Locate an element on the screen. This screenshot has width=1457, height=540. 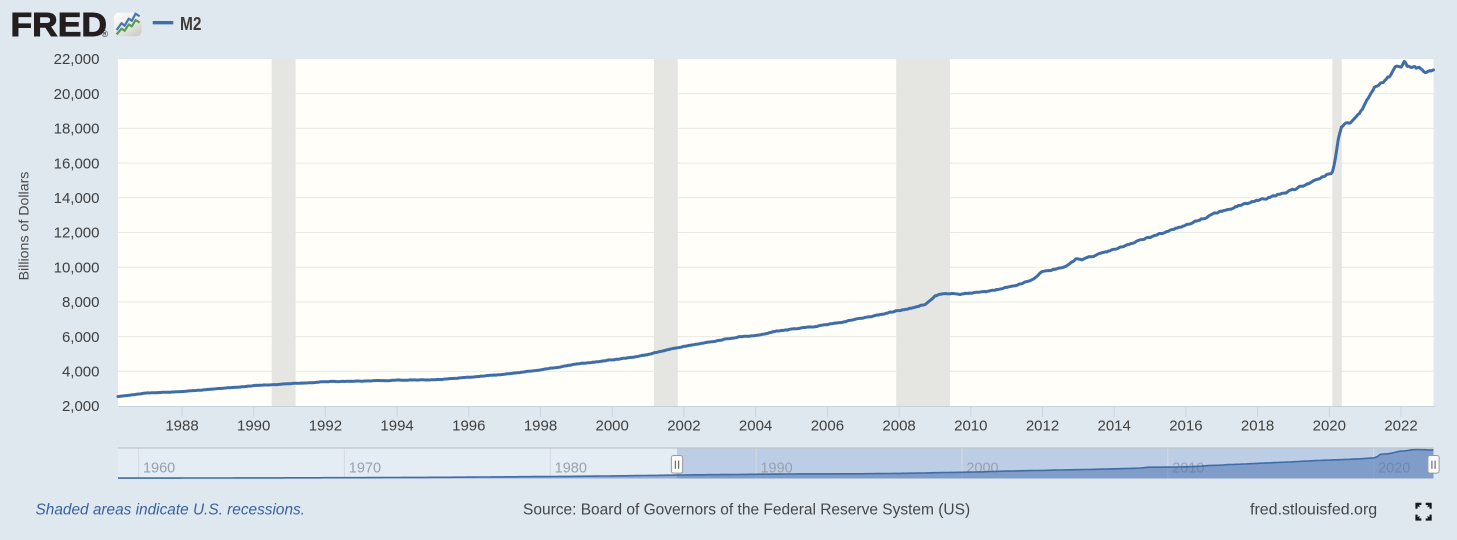
svg-text: 2014 is located at coordinates (1114, 426).